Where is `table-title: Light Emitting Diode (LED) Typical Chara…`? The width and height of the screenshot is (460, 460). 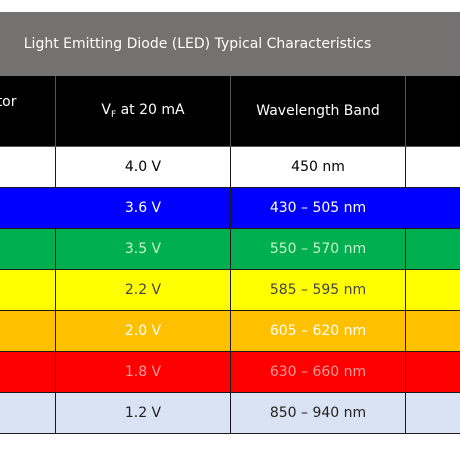
table-title: Light Emitting Diode (LED) Typical Chara… is located at coordinates (230, 44).